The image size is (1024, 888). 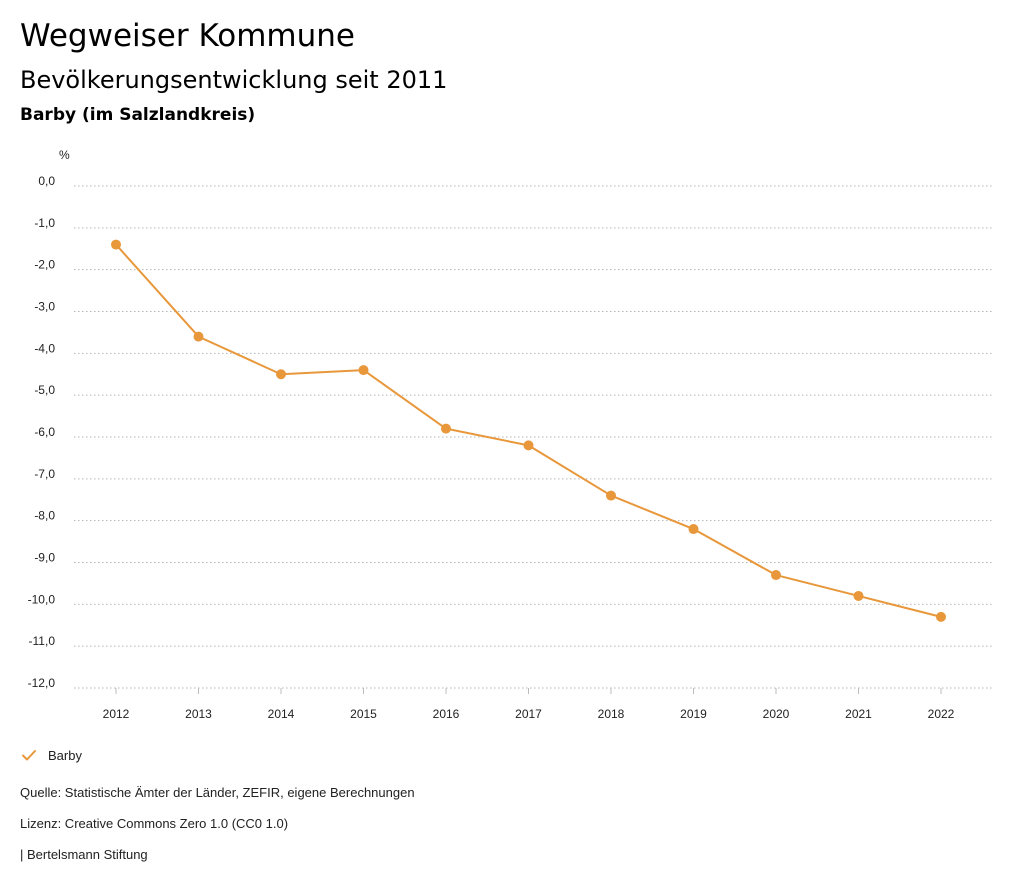 I want to click on y-tick-label: -2,0, so click(x=44, y=265).